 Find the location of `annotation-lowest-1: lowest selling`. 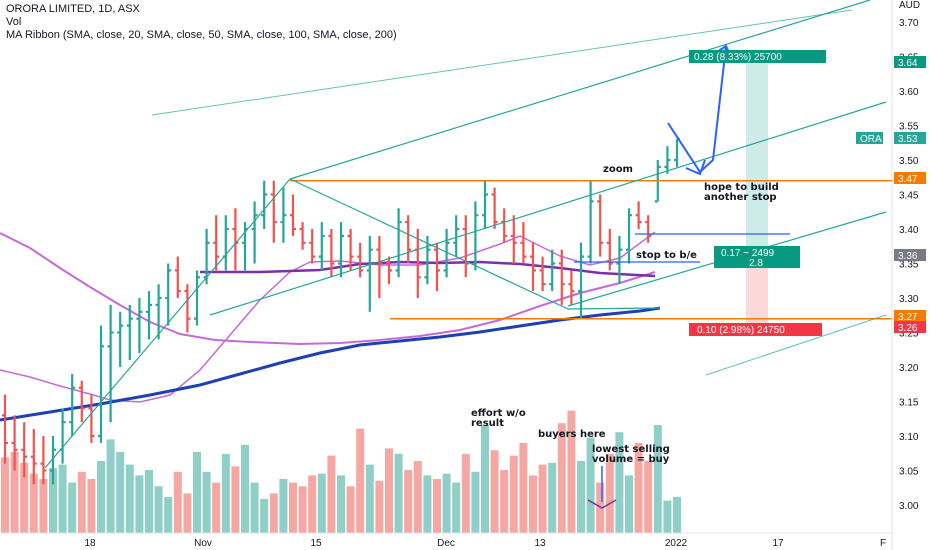

annotation-lowest-1: lowest selling is located at coordinates (631, 449).